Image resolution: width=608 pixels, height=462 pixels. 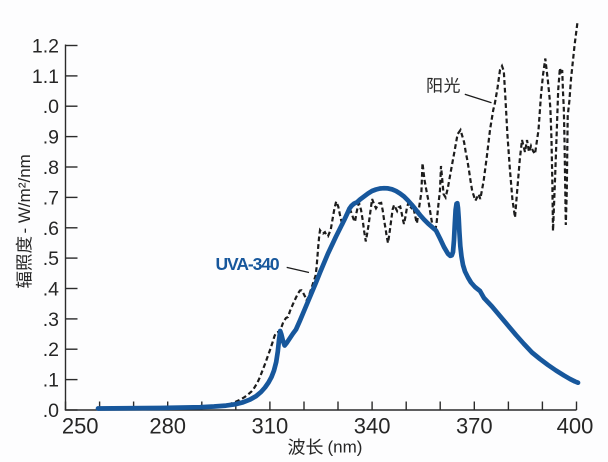 I want to click on svg-text: .4, so click(x=51, y=290).